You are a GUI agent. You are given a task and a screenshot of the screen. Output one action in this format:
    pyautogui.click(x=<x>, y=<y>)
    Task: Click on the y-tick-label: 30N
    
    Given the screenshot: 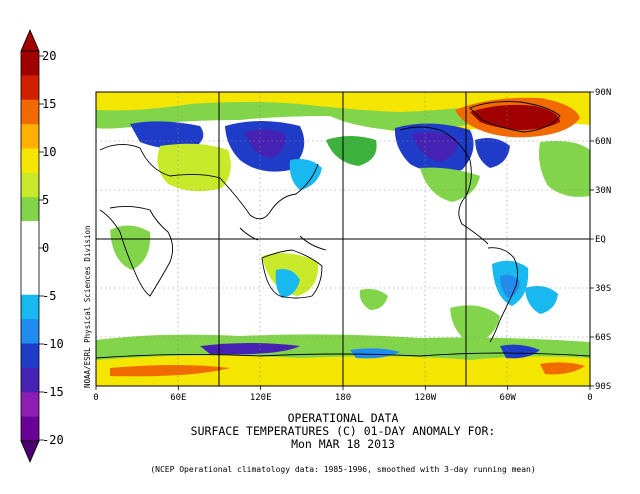 What is the action you would take?
    pyautogui.click(x=603, y=191)
    